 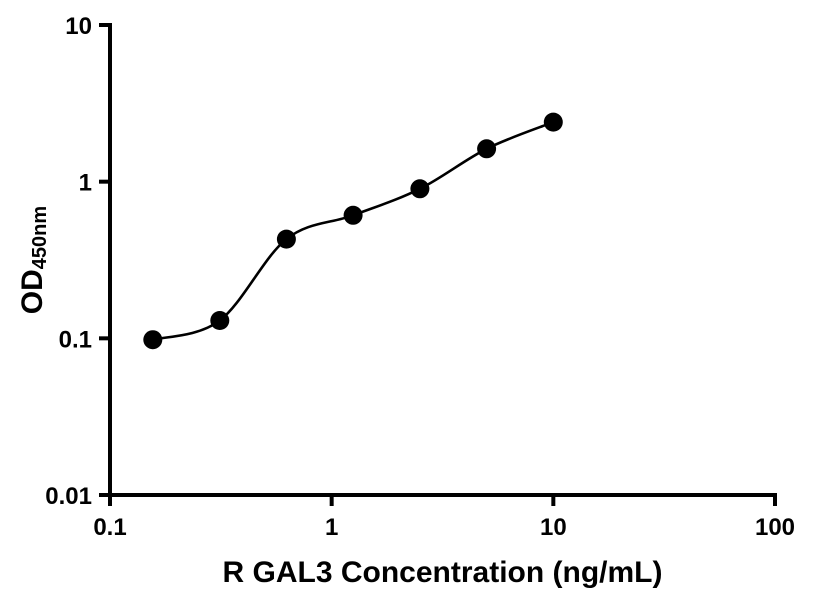 I want to click on y-axis-title-subscript: 450nm, so click(x=40, y=237).